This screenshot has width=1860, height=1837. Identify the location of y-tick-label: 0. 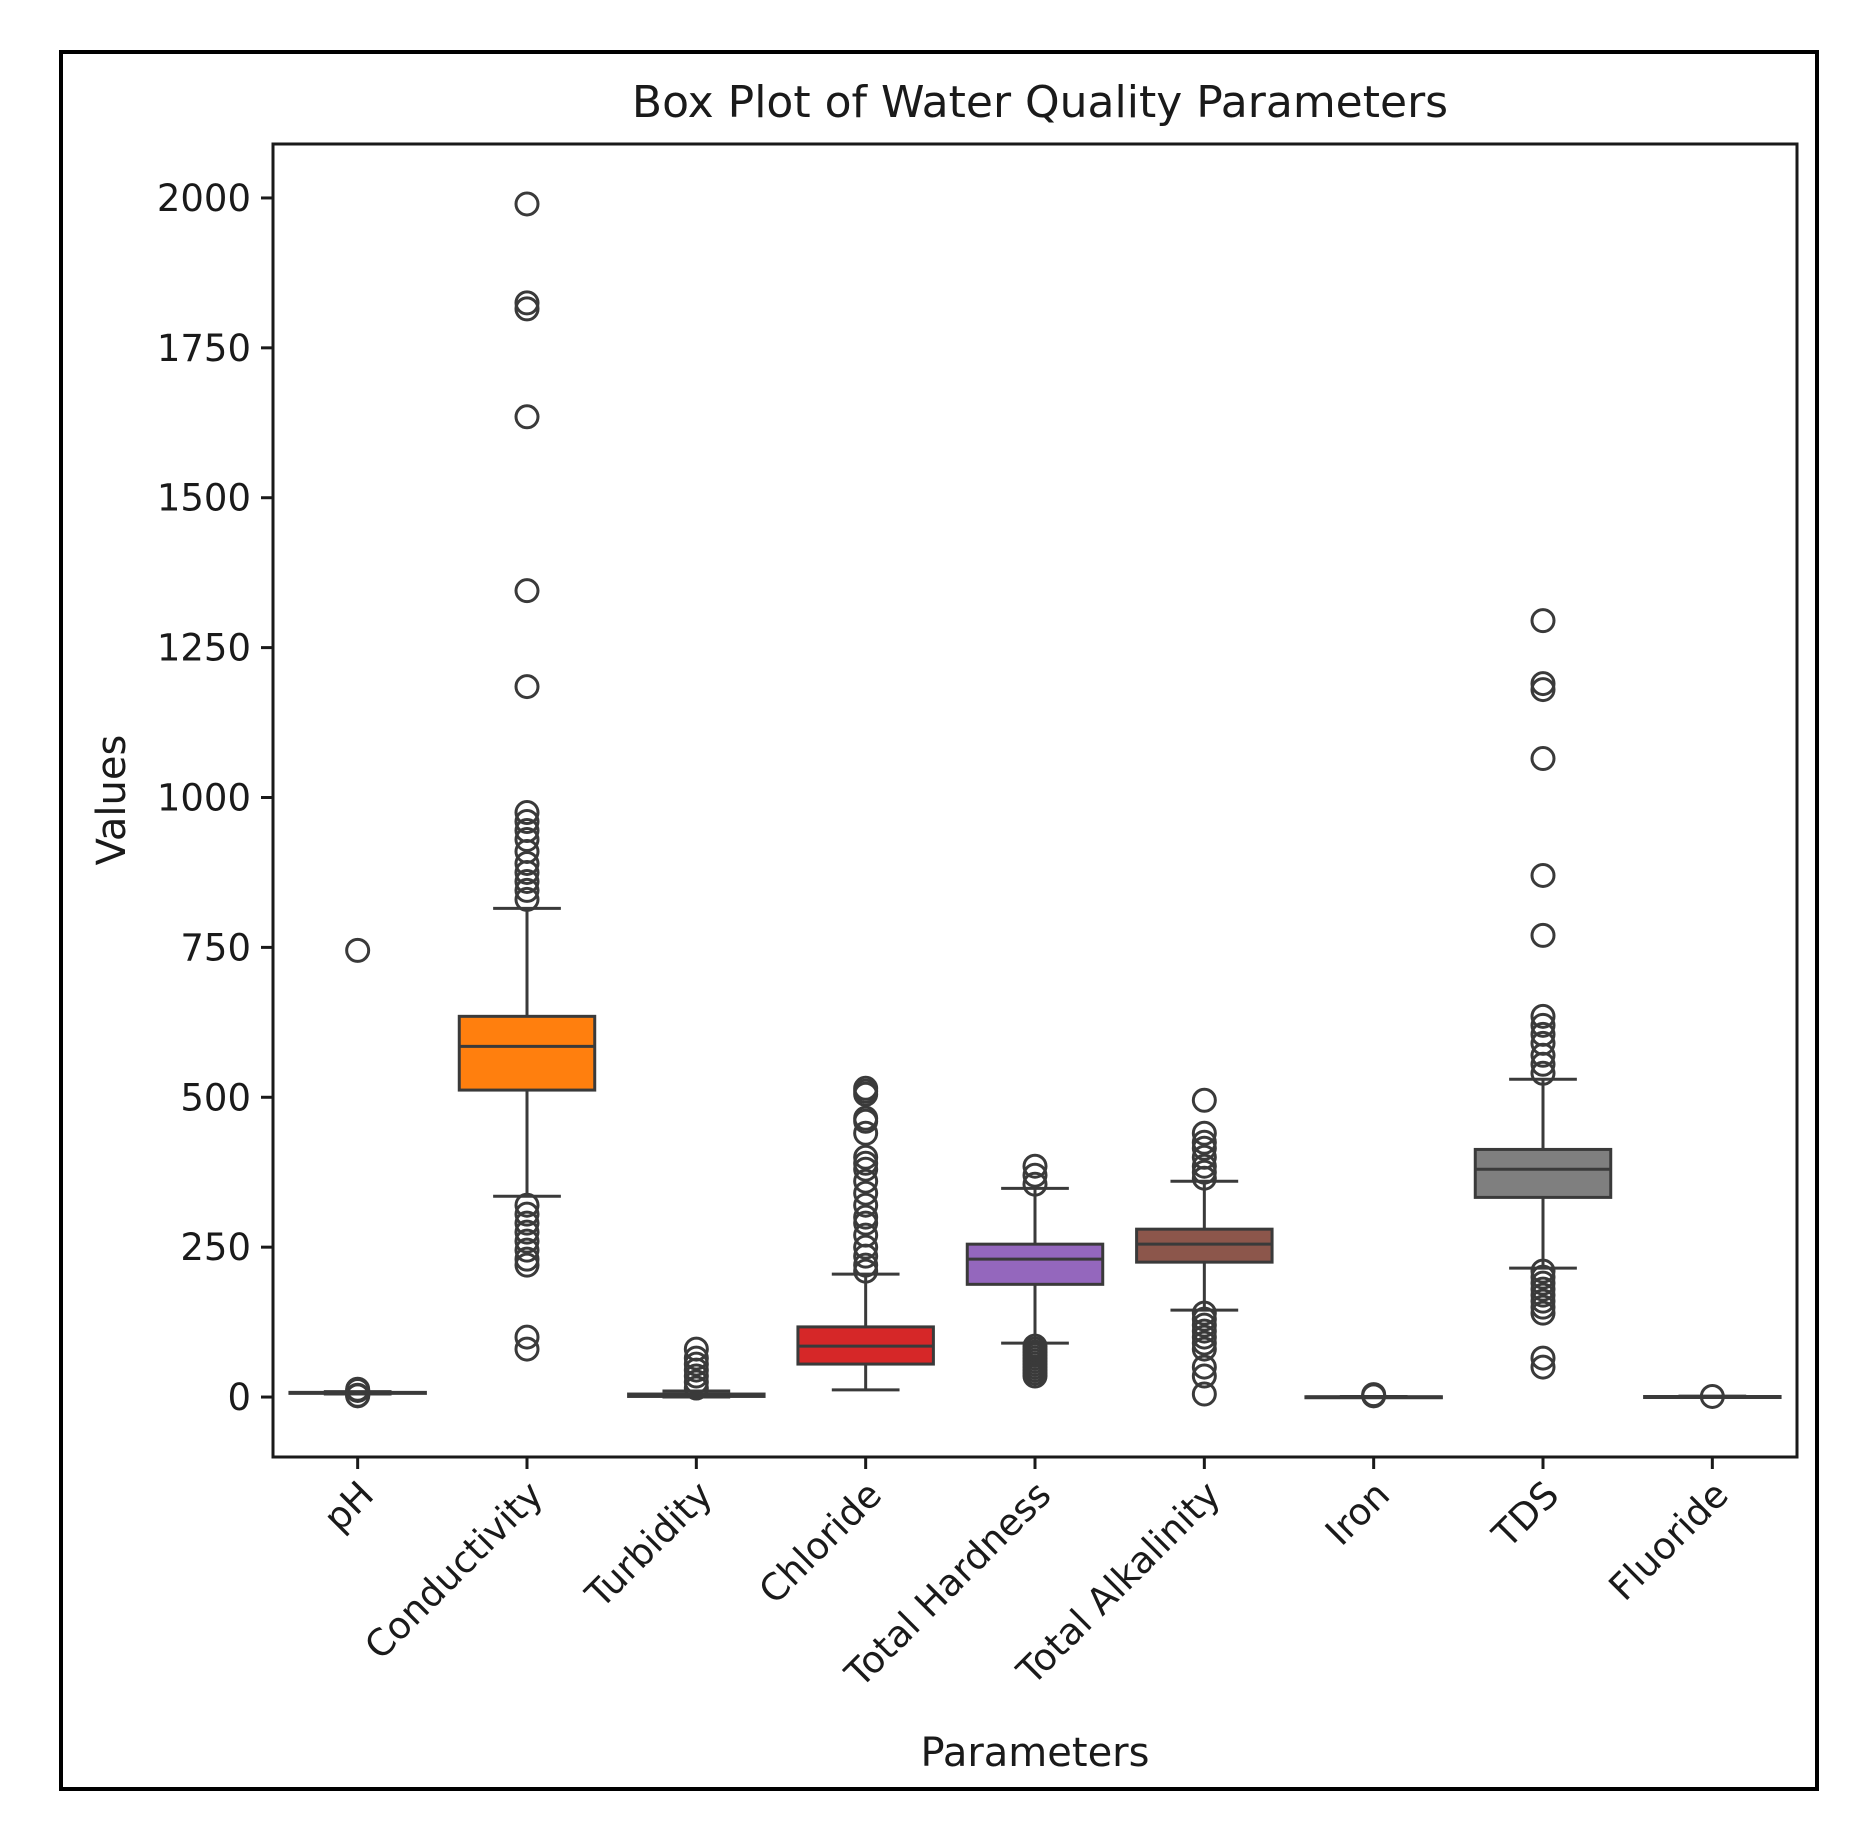
(239, 1397).